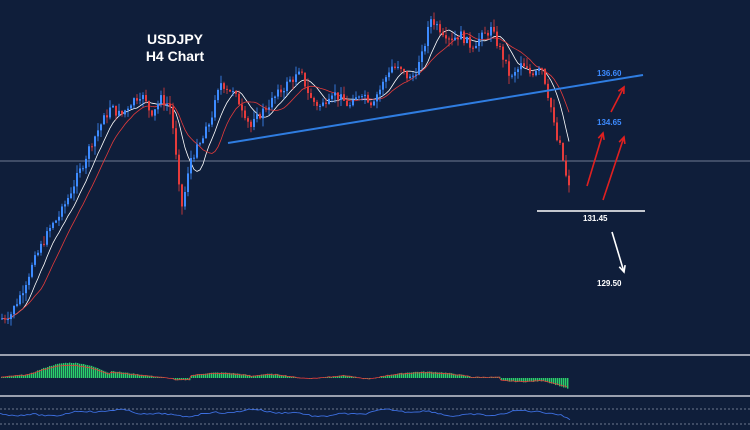  What do you see at coordinates (284, 376) in the screenshot?
I see `histogram-signal-line` at bounding box center [284, 376].